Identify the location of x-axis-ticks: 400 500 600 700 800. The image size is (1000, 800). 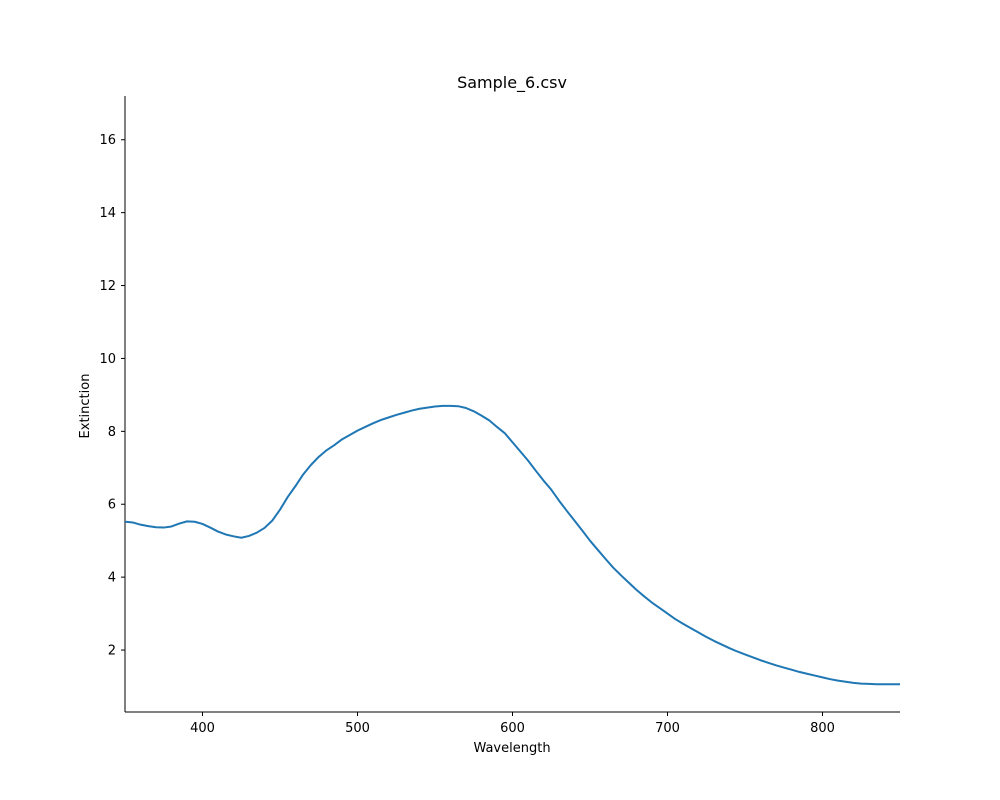
(512, 724).